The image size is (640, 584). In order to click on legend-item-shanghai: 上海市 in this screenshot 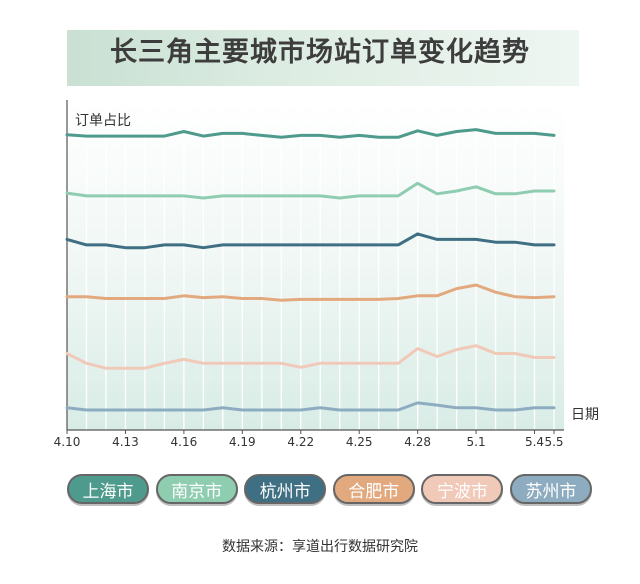, I will do `click(108, 489)`.